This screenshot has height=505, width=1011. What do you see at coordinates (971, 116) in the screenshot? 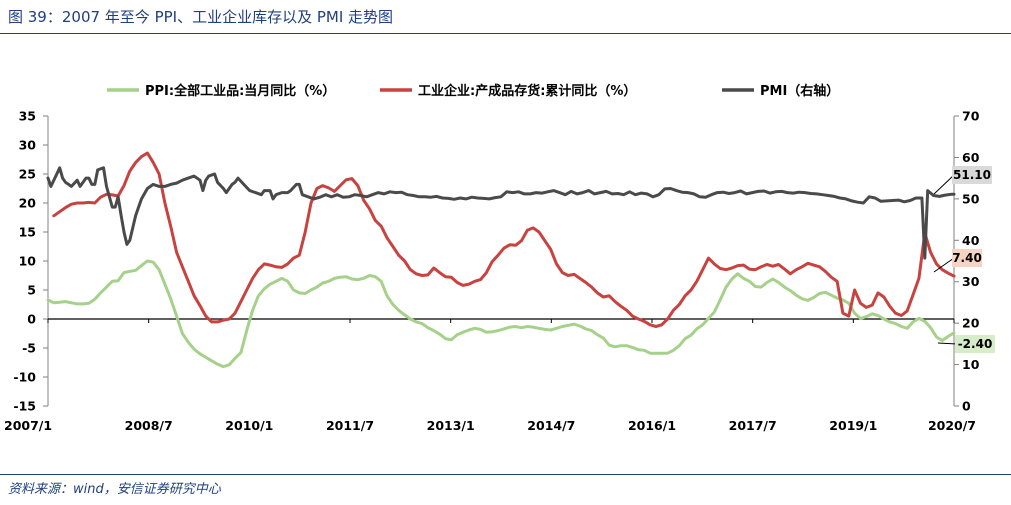
I see `right-tick-label: 70` at bounding box center [971, 116].